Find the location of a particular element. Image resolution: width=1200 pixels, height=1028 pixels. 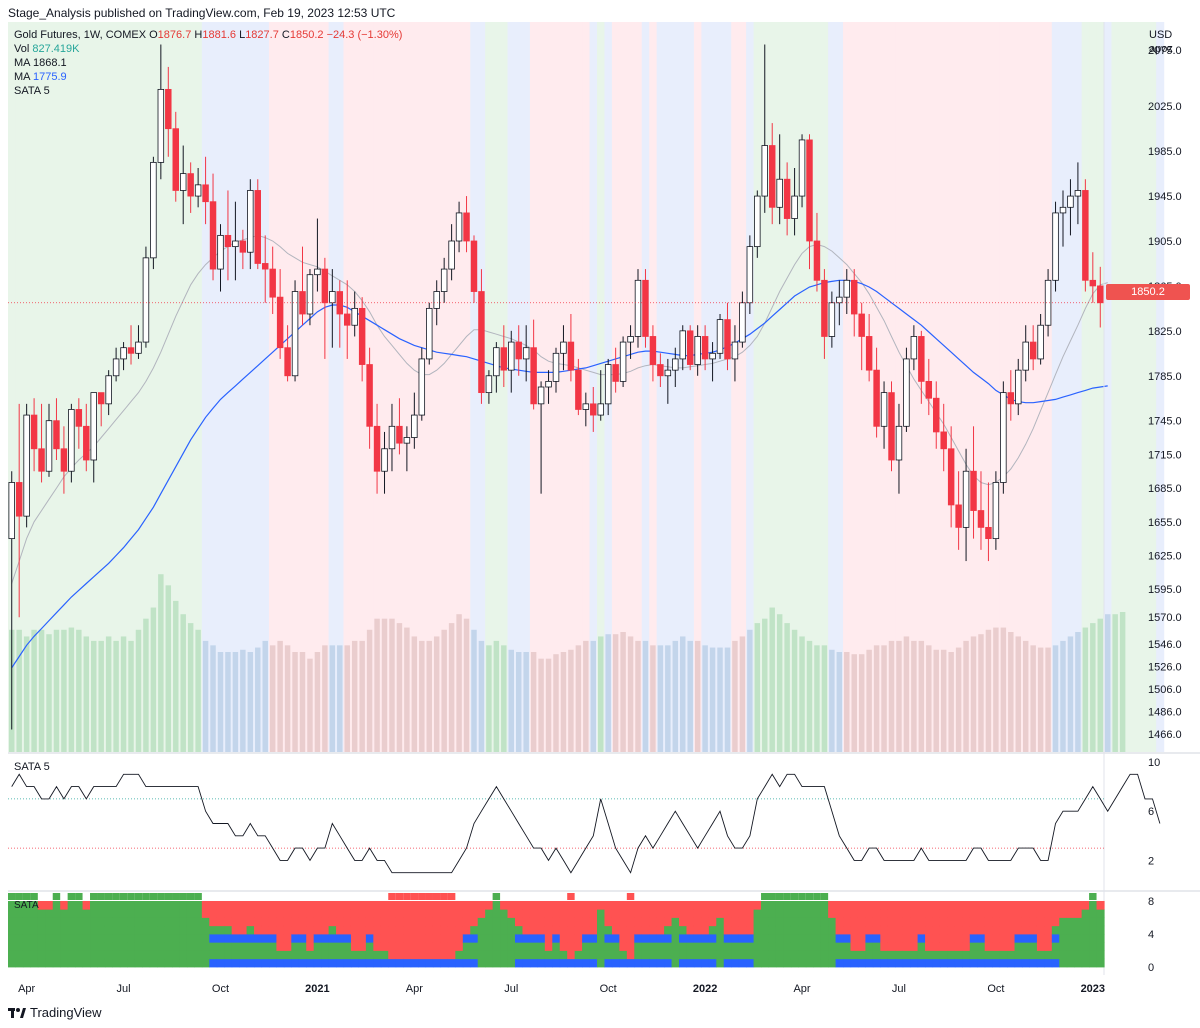

legend-symbol: Gold Futures, 1W, COMEX is located at coordinates (80, 35).